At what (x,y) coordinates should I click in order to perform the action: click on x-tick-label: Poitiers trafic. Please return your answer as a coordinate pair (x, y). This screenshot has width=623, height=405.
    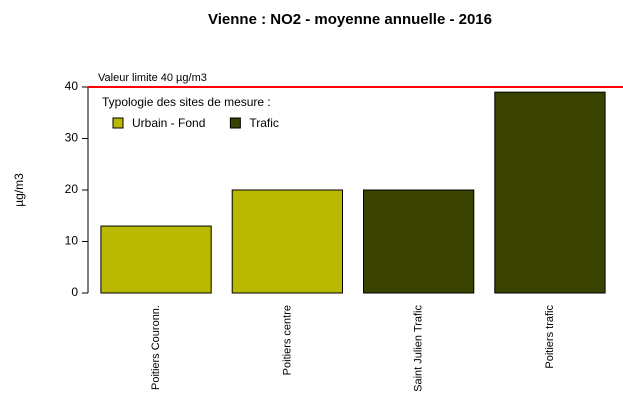
    Looking at the image, I should click on (550, 337).